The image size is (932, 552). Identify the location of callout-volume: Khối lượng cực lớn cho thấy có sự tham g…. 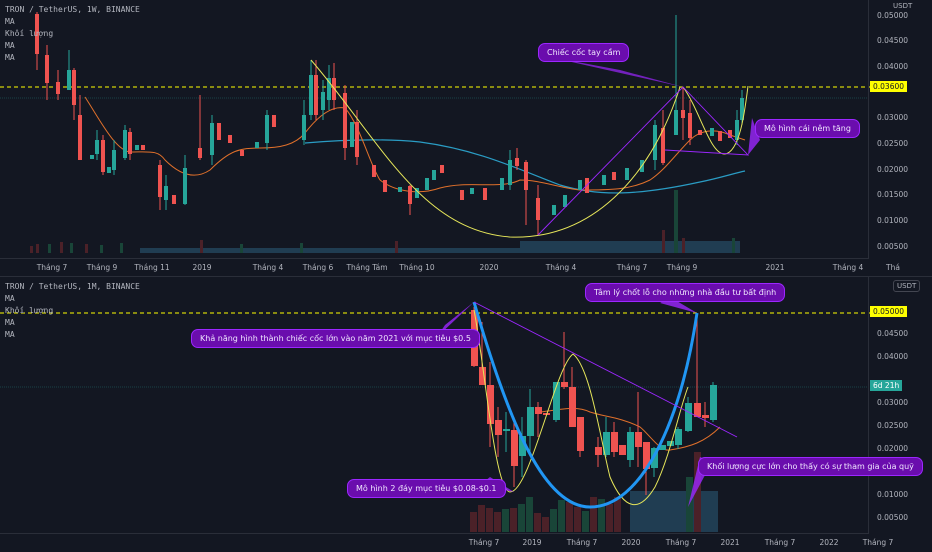
(810, 466).